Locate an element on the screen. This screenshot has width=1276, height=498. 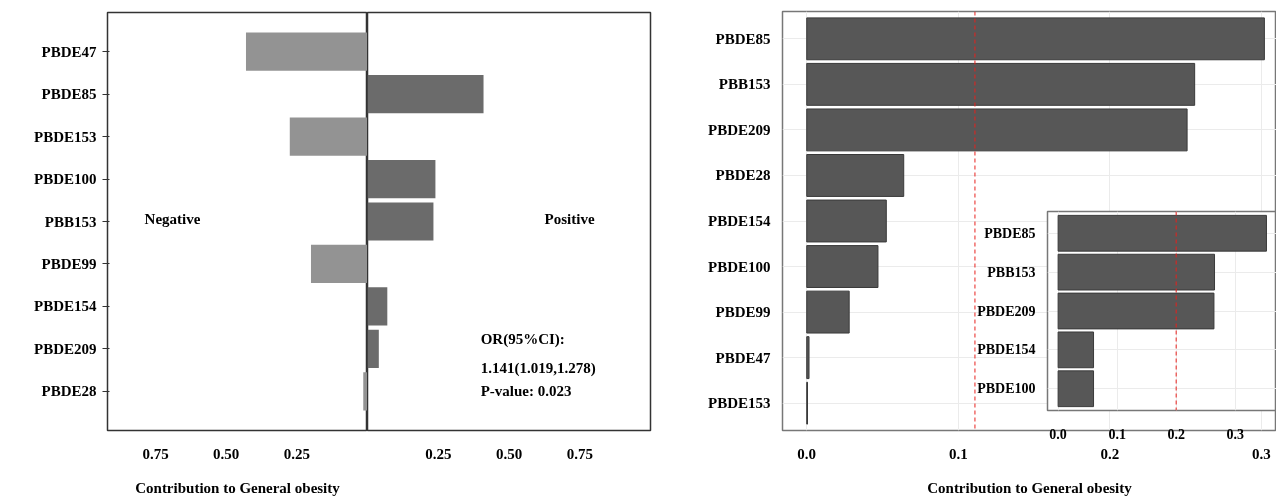
annotation: Positive is located at coordinates (569, 219).